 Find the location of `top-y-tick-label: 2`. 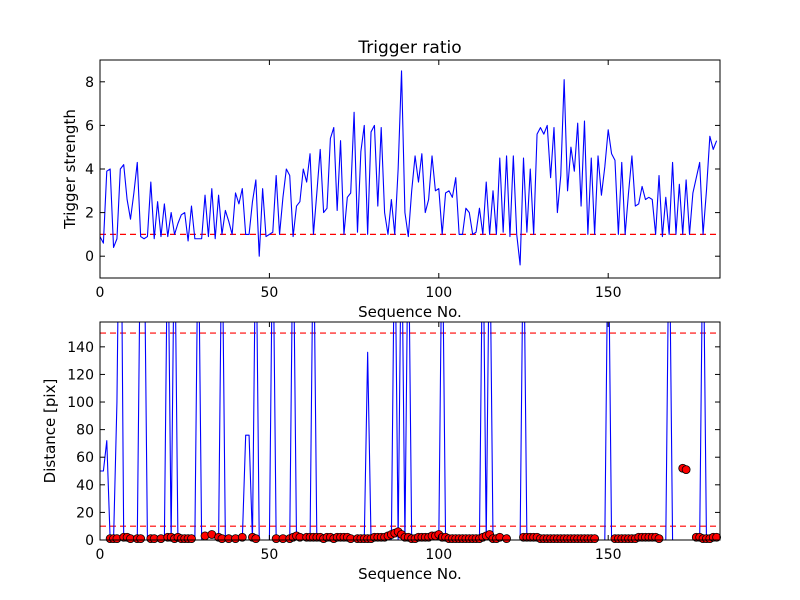

top-y-tick-label: 2 is located at coordinates (89, 214).